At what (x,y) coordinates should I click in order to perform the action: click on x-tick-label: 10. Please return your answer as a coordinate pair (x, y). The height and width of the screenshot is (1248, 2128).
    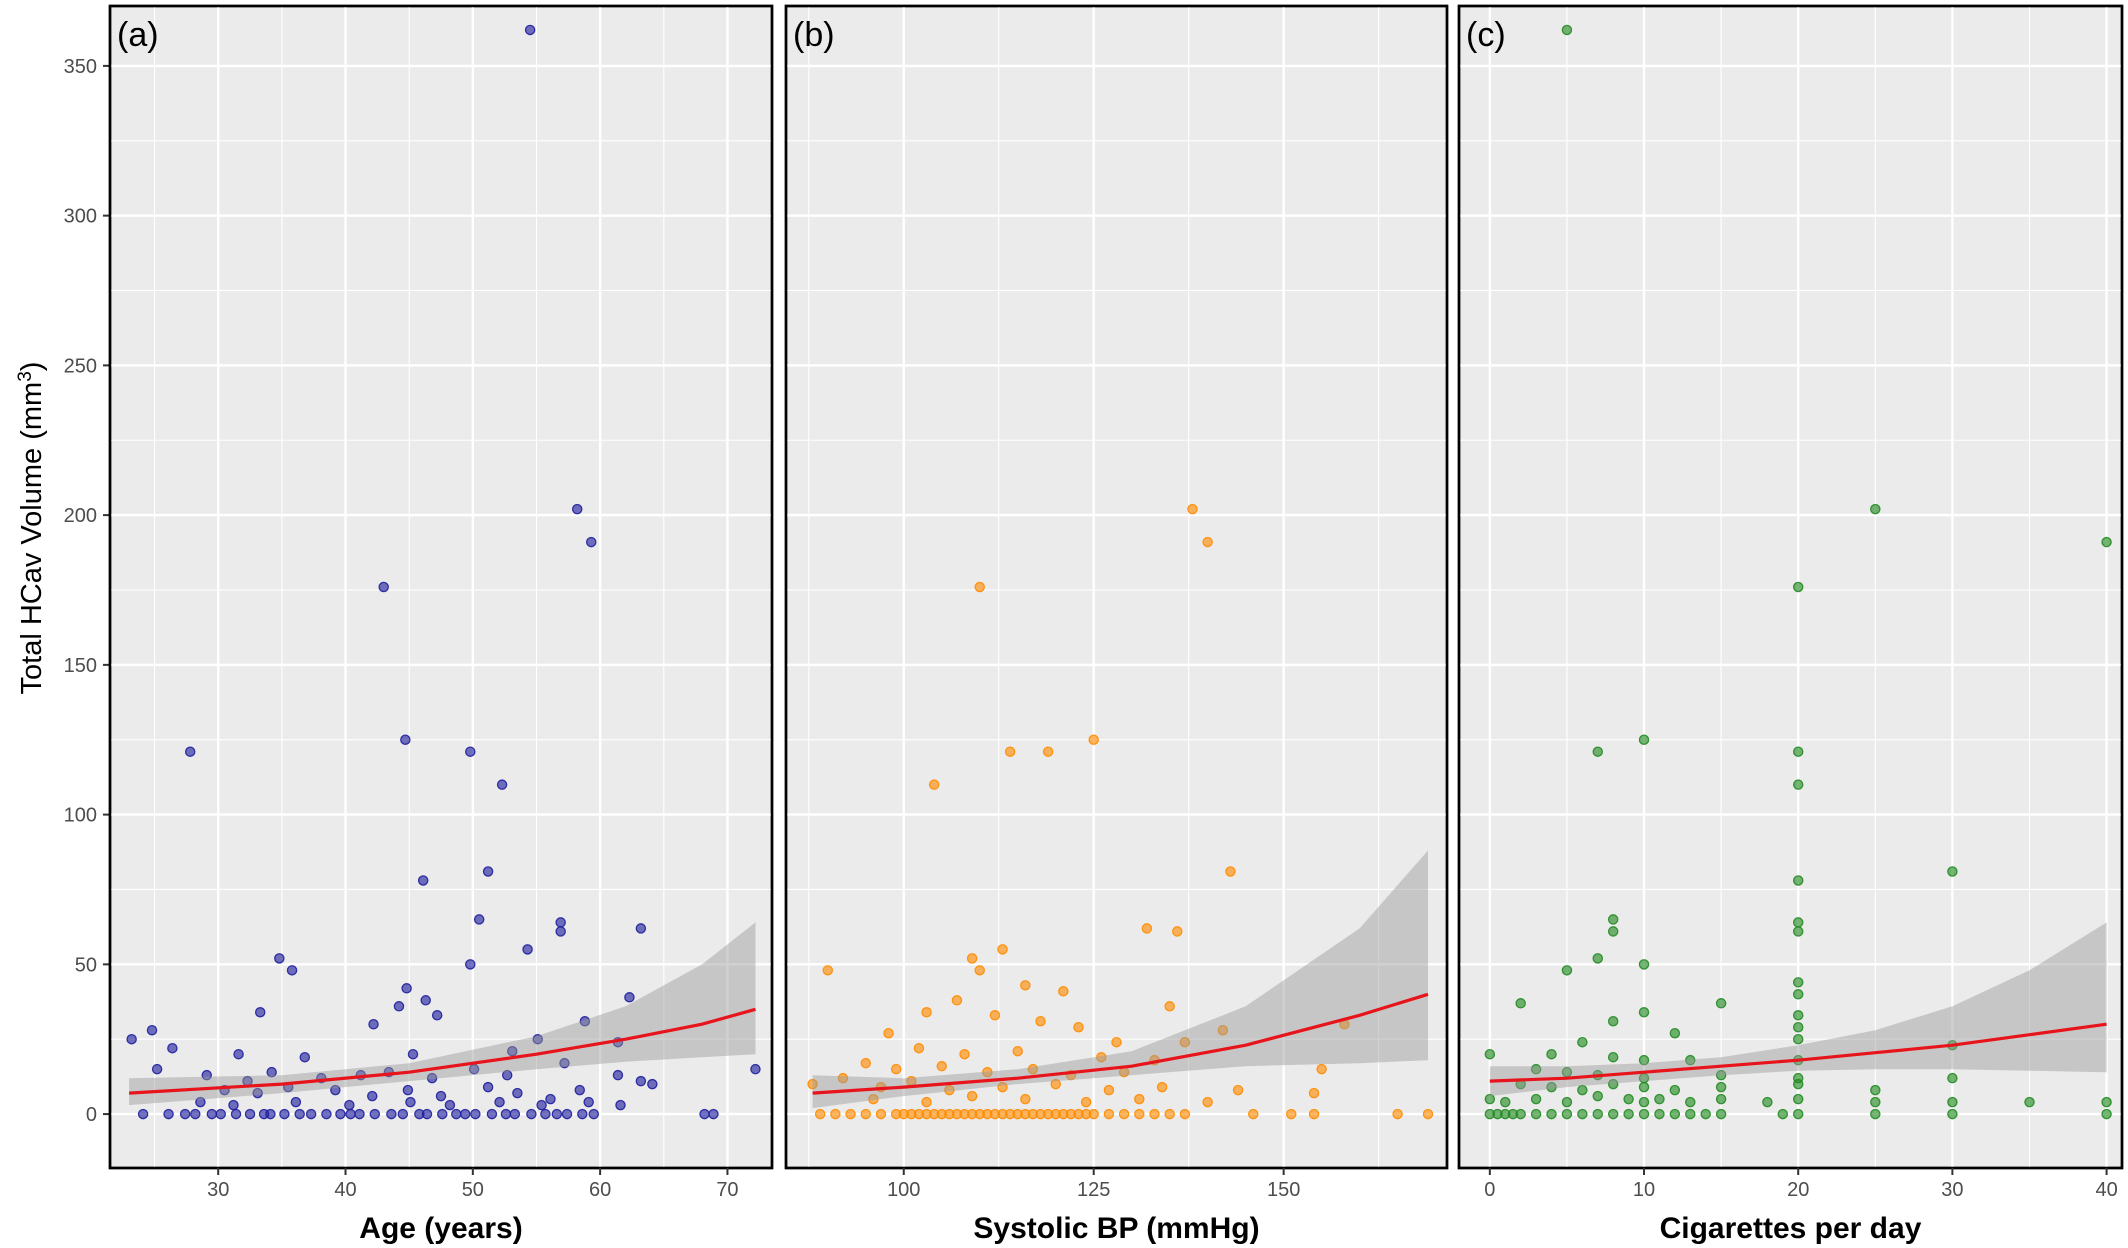
    Looking at the image, I should click on (1644, 1190).